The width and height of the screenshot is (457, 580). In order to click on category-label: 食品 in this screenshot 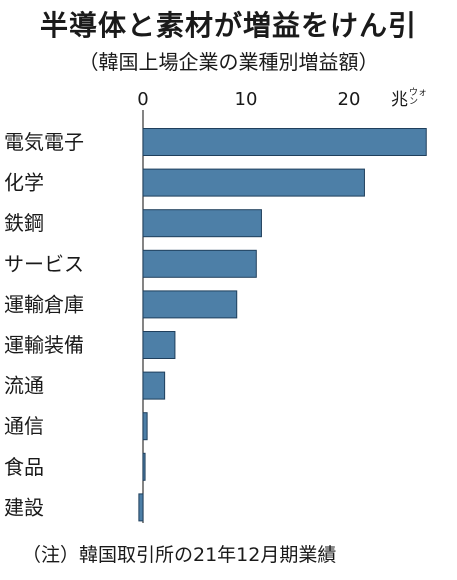, I will do `click(24, 467)`.